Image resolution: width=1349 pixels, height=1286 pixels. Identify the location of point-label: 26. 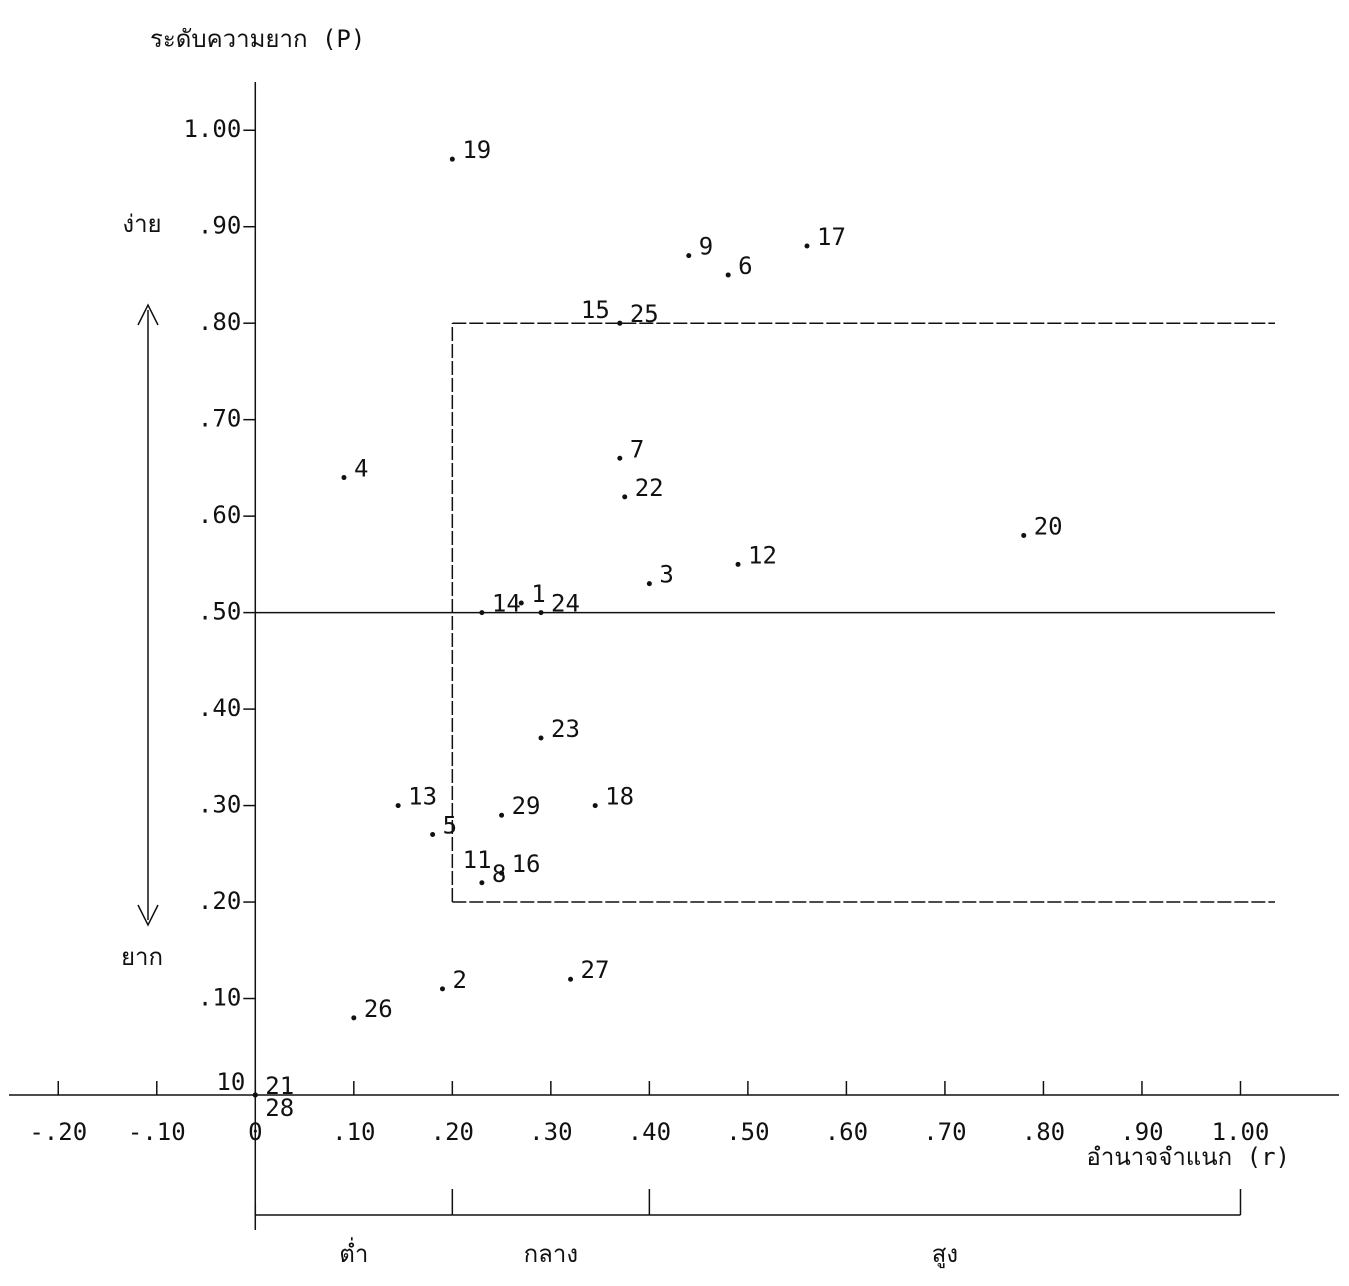
(378, 1009).